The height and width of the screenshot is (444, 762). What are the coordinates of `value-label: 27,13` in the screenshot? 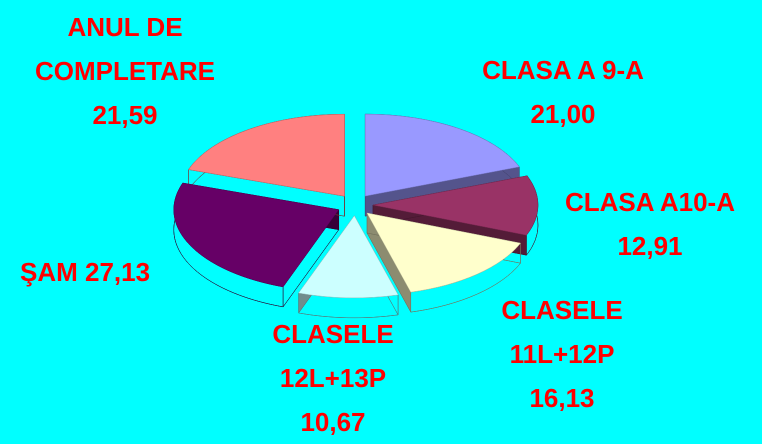 It's located at (118, 272).